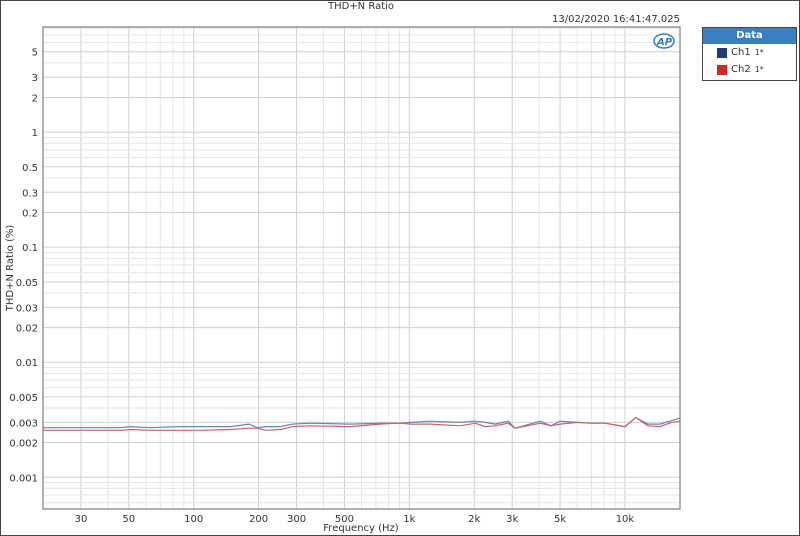 This screenshot has width=800, height=536. What do you see at coordinates (722, 52) in the screenshot?
I see `ch1-swatch` at bounding box center [722, 52].